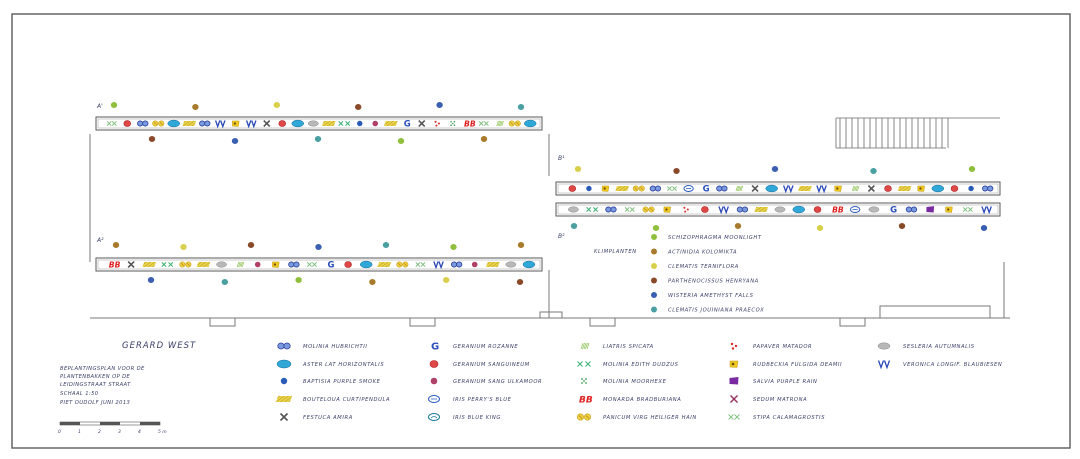  Describe the element at coordinates (342, 382) in the screenshot. I see `legend-label: BAPTISIA PURPLE SMOKE` at that location.